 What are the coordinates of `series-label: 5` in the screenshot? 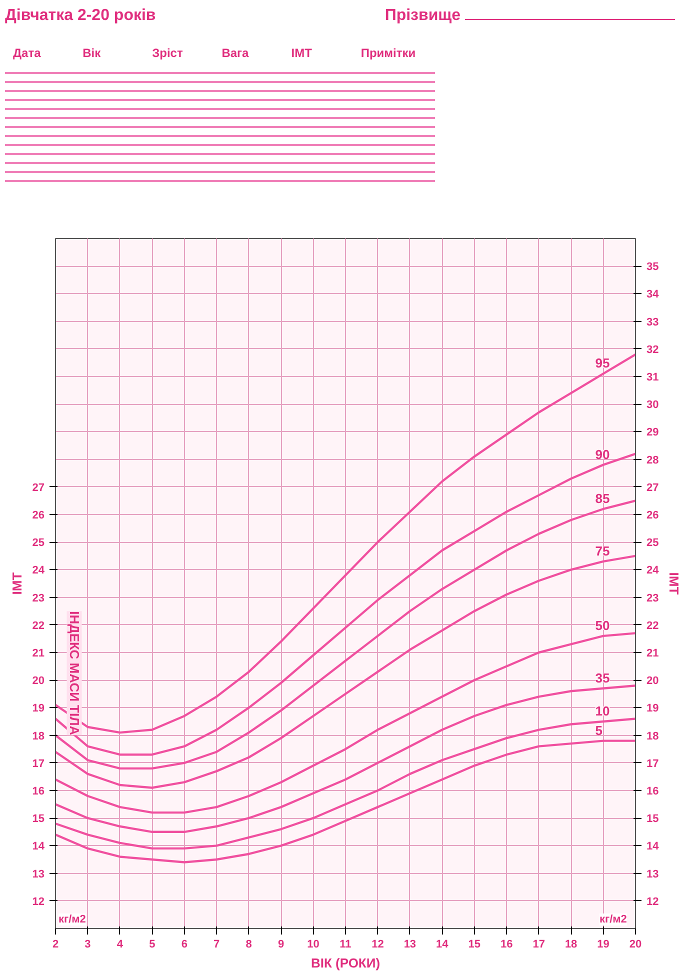 It's located at (599, 730).